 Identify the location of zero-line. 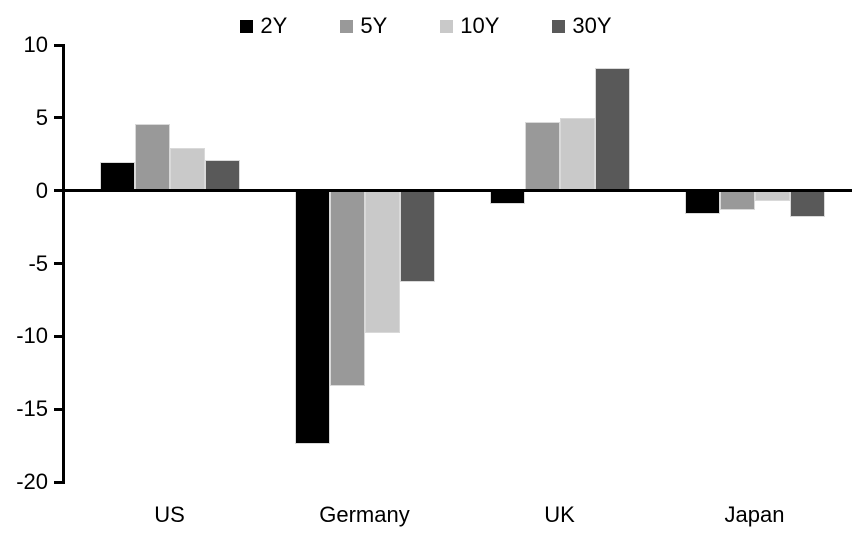
(457, 191).